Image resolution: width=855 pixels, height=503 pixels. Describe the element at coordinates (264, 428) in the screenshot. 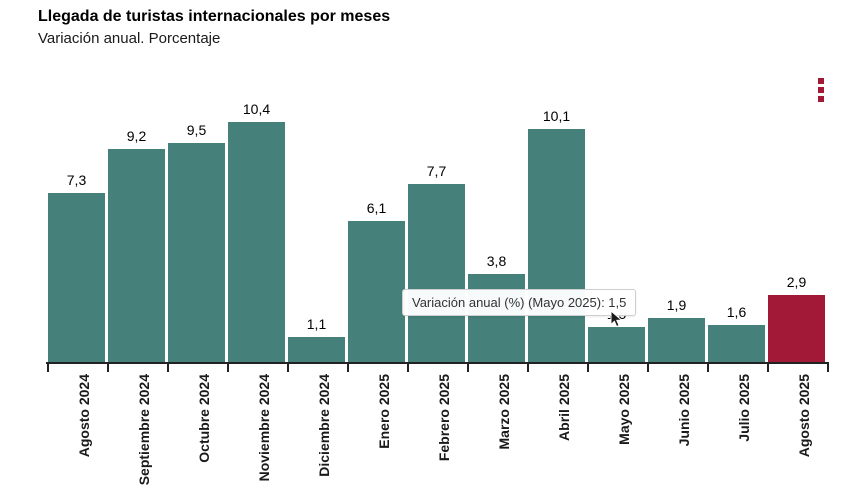

I see `x-axis-label-noviembre-2024: Noviembre 2024` at that location.